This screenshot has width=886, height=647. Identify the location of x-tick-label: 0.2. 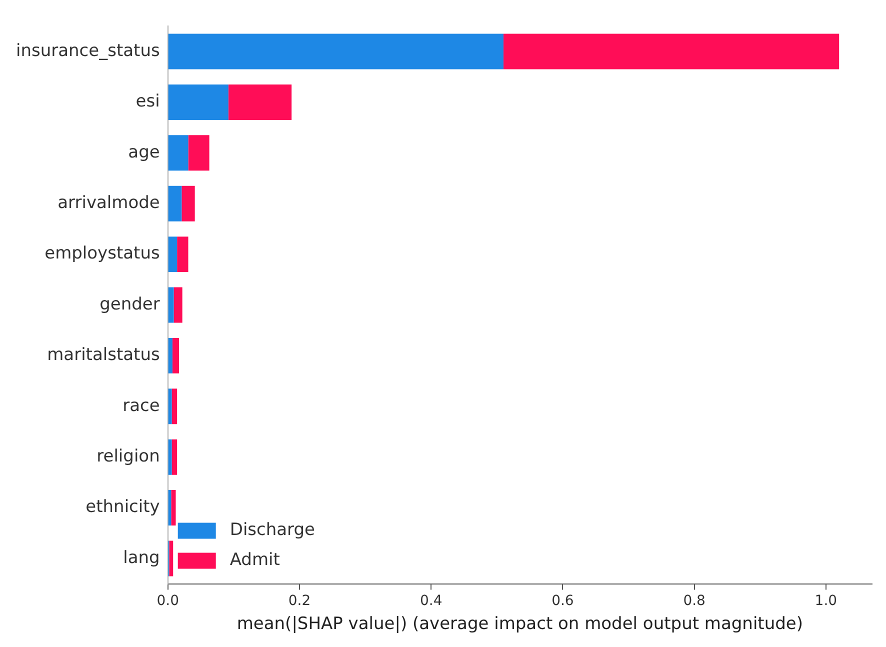
(299, 600).